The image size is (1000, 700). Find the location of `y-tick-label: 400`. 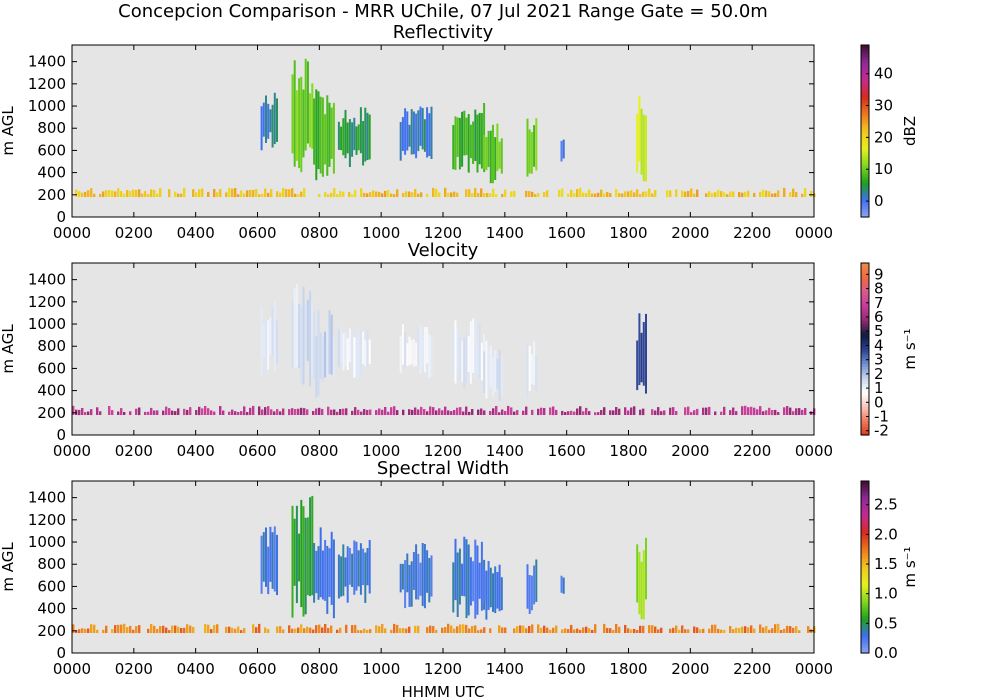

y-tick-label: 400 is located at coordinates (51, 609).